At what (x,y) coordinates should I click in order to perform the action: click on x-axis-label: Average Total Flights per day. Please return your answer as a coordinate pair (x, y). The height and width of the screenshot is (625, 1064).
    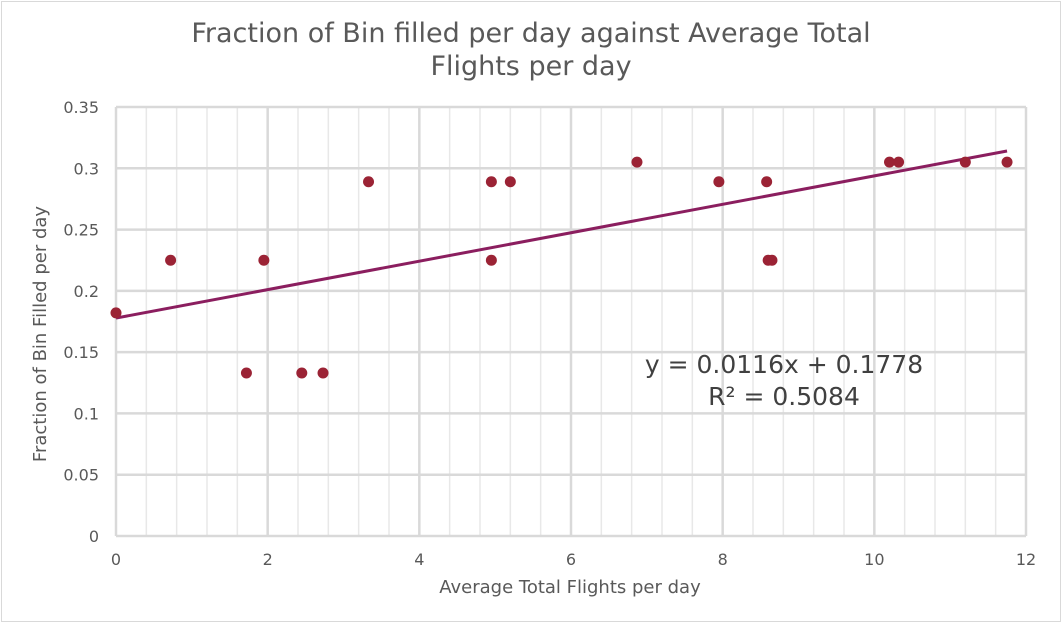
    Looking at the image, I should click on (570, 587).